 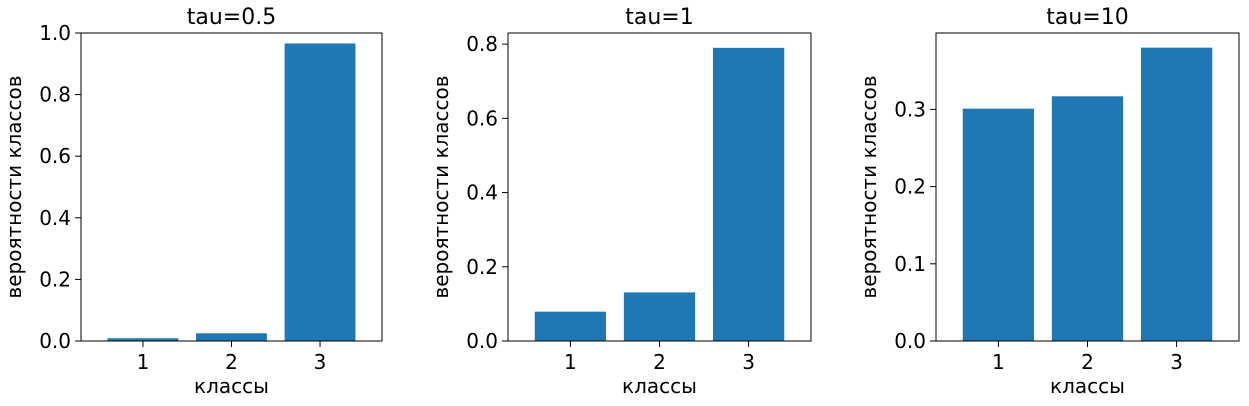 What do you see at coordinates (231, 17) in the screenshot?
I see `chart-title: tau=0.5` at bounding box center [231, 17].